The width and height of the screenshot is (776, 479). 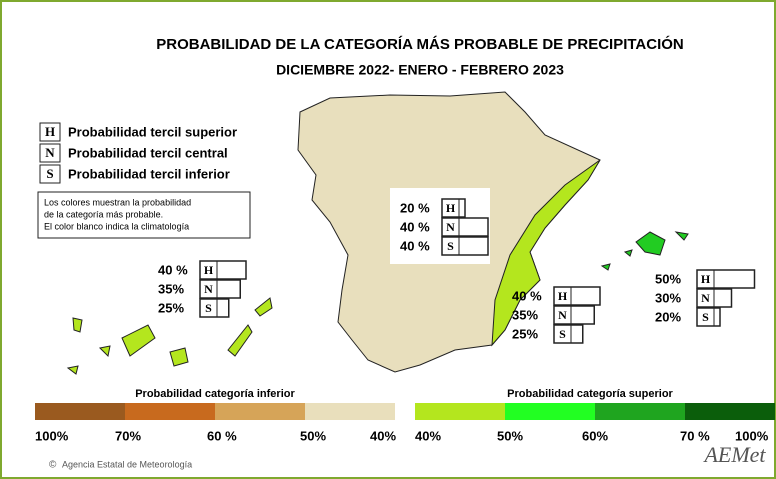 What do you see at coordinates (103, 214) in the screenshot?
I see `note-line: de la categoría más probable.` at bounding box center [103, 214].